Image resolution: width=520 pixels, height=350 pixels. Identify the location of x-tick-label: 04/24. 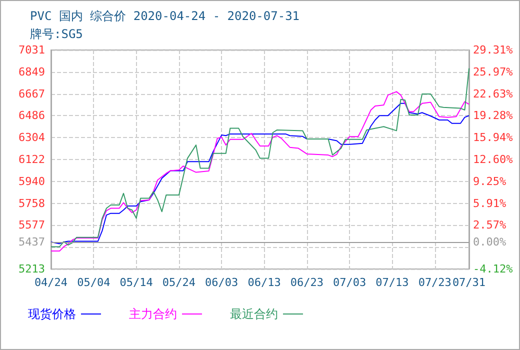
(51, 282).